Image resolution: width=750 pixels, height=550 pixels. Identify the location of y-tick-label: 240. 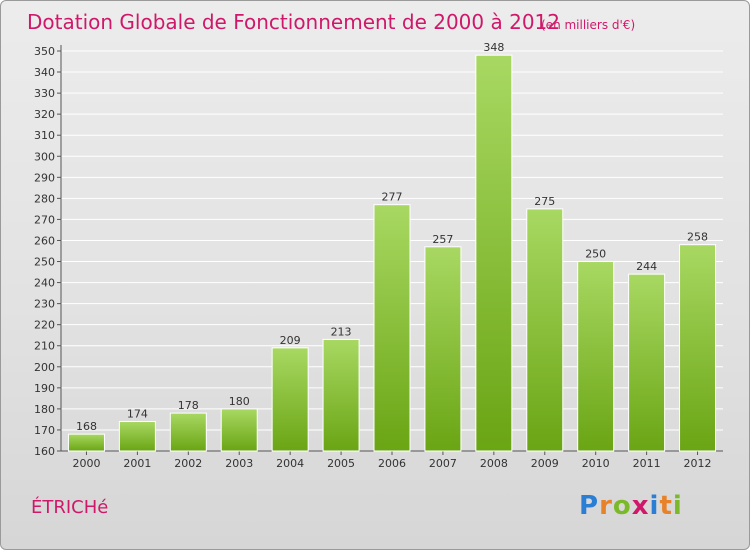
(44, 283).